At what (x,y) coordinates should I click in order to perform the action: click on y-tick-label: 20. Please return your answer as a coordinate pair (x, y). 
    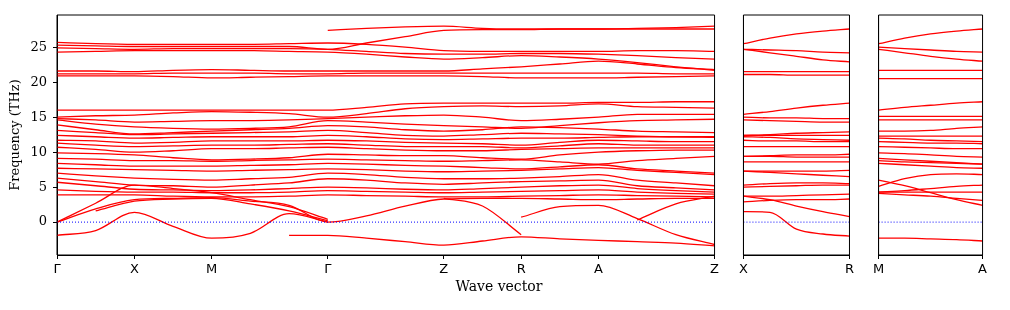
    Looking at the image, I should click on (38, 81).